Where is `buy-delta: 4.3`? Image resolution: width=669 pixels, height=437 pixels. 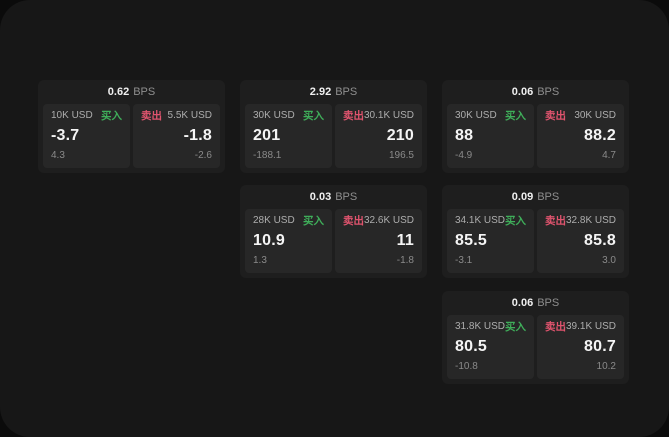
buy-delta: 4.3 is located at coordinates (58, 155).